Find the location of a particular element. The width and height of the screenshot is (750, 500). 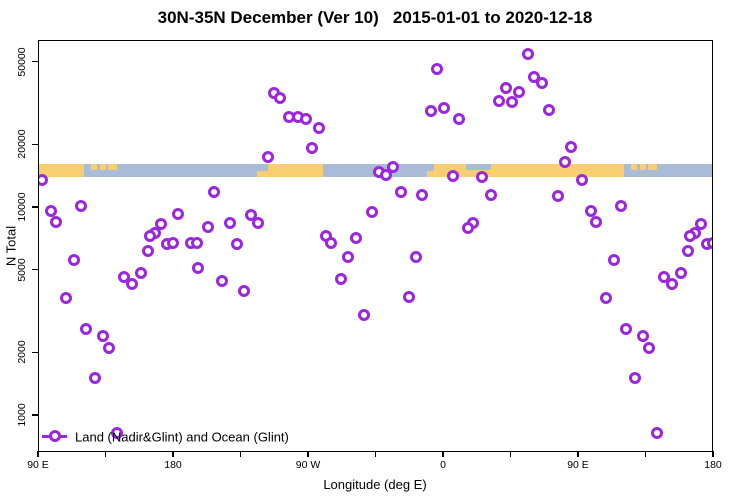

x-tick-label: 90 E is located at coordinates (38, 465).